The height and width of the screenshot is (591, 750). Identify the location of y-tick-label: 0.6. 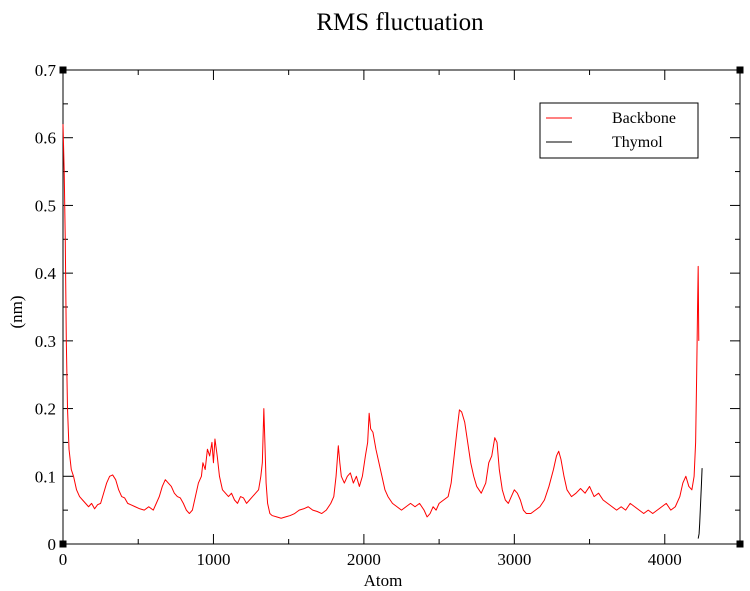
(45, 138).